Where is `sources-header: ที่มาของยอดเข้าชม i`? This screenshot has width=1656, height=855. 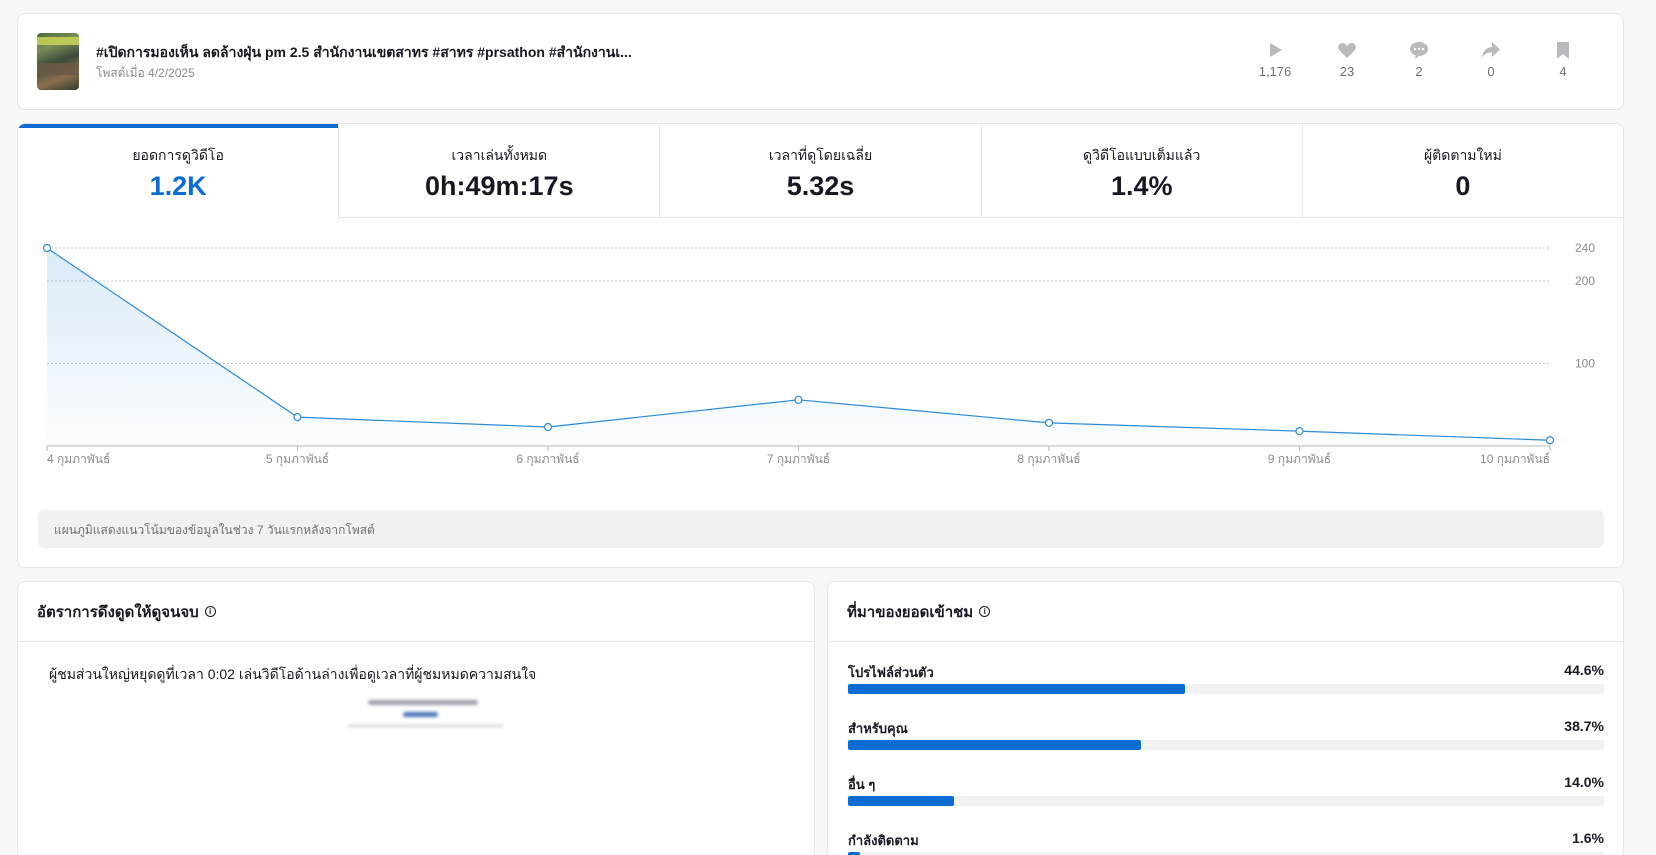 sources-header: ที่มาของยอดเข้าชม i is located at coordinates (1225, 612).